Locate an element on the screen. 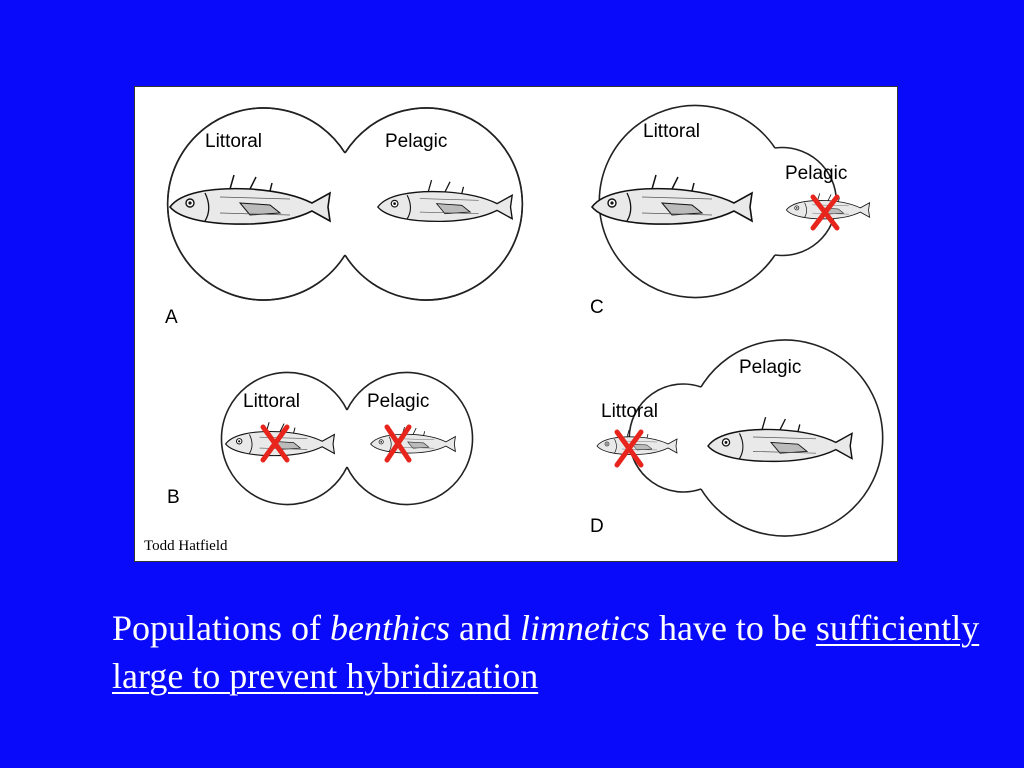 The width and height of the screenshot is (1024, 768). panel-b-right-cross is located at coordinates (398, 443).